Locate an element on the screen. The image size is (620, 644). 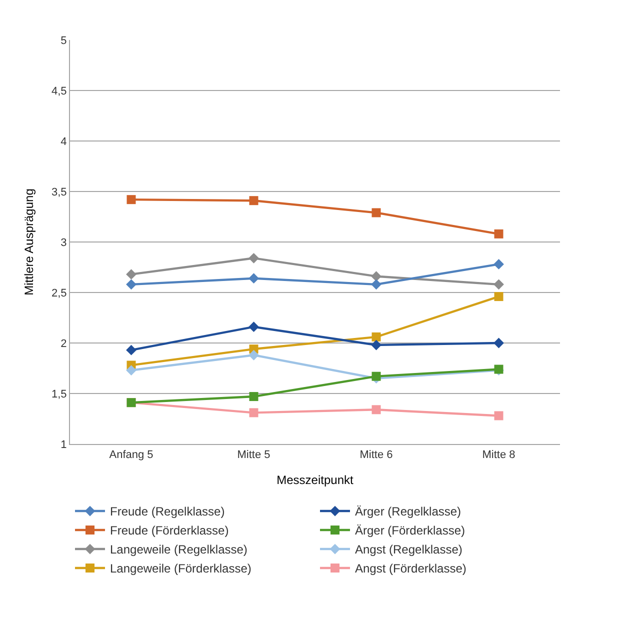
x-axis-title: Messzeitpunkt is located at coordinates (315, 480).